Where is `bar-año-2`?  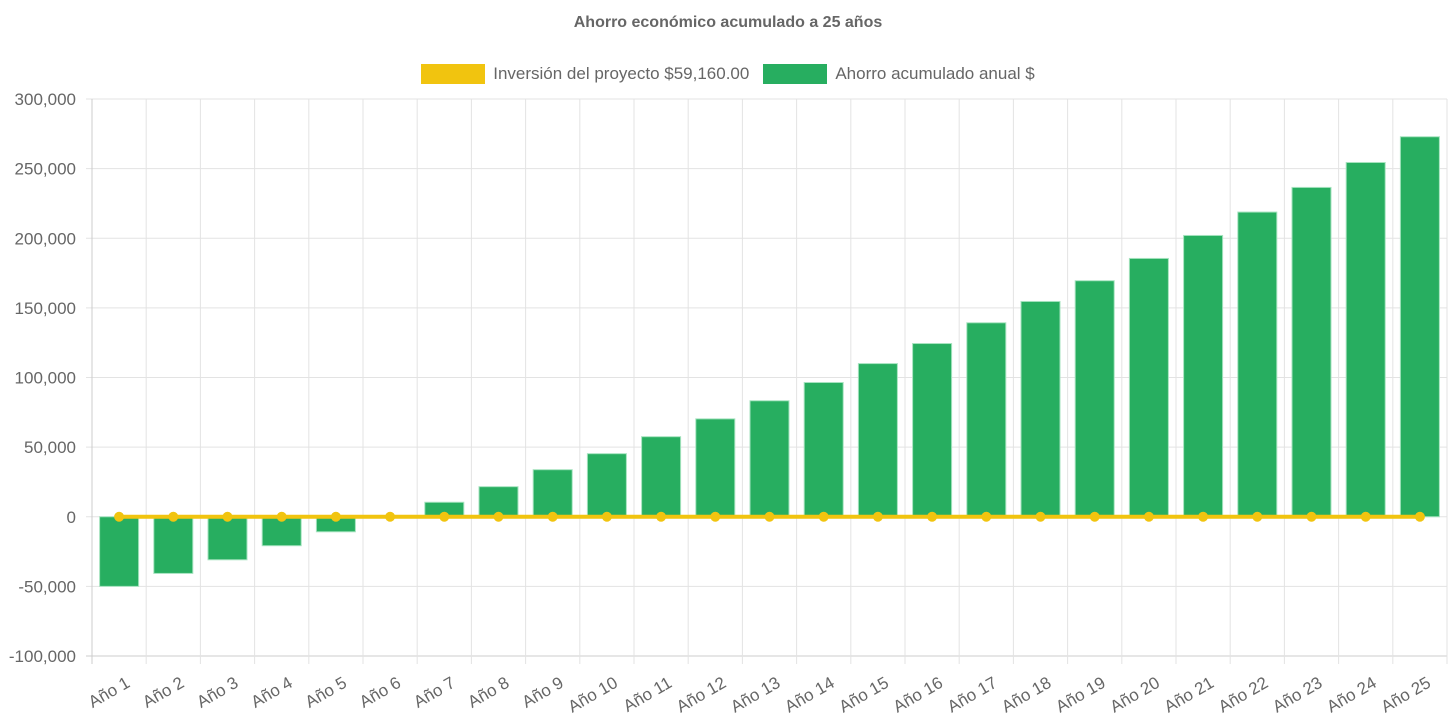
bar-año-2 is located at coordinates (173, 545).